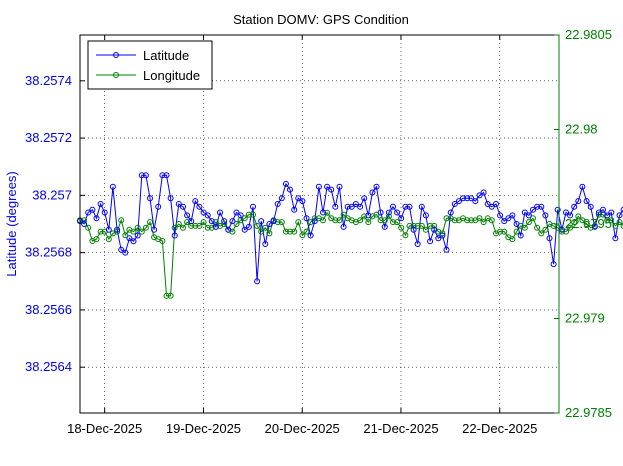 The width and height of the screenshot is (623, 466). Describe the element at coordinates (302, 428) in the screenshot. I see `x-tick-label: 20-Dec-2025` at that location.